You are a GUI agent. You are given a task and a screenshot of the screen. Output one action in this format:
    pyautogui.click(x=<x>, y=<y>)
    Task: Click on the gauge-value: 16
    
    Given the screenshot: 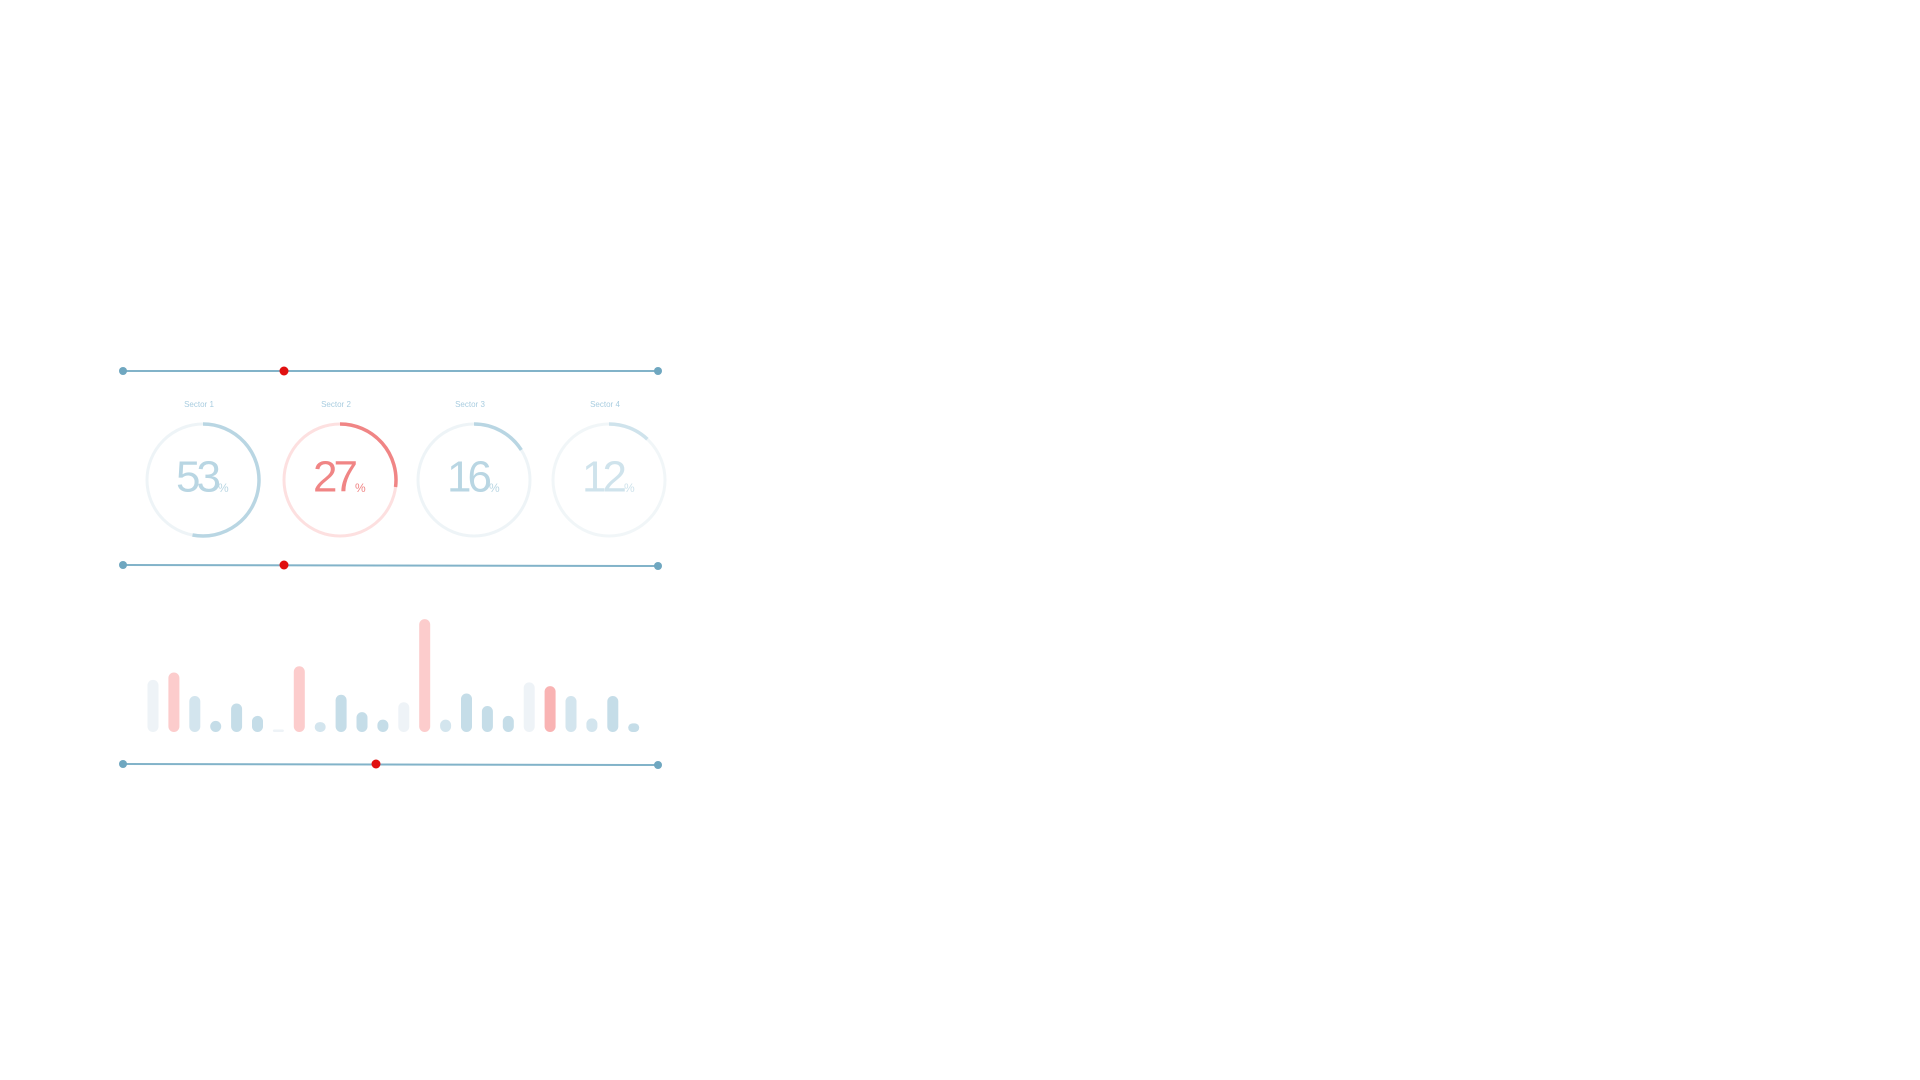 What is the action you would take?
    pyautogui.click(x=468, y=477)
    